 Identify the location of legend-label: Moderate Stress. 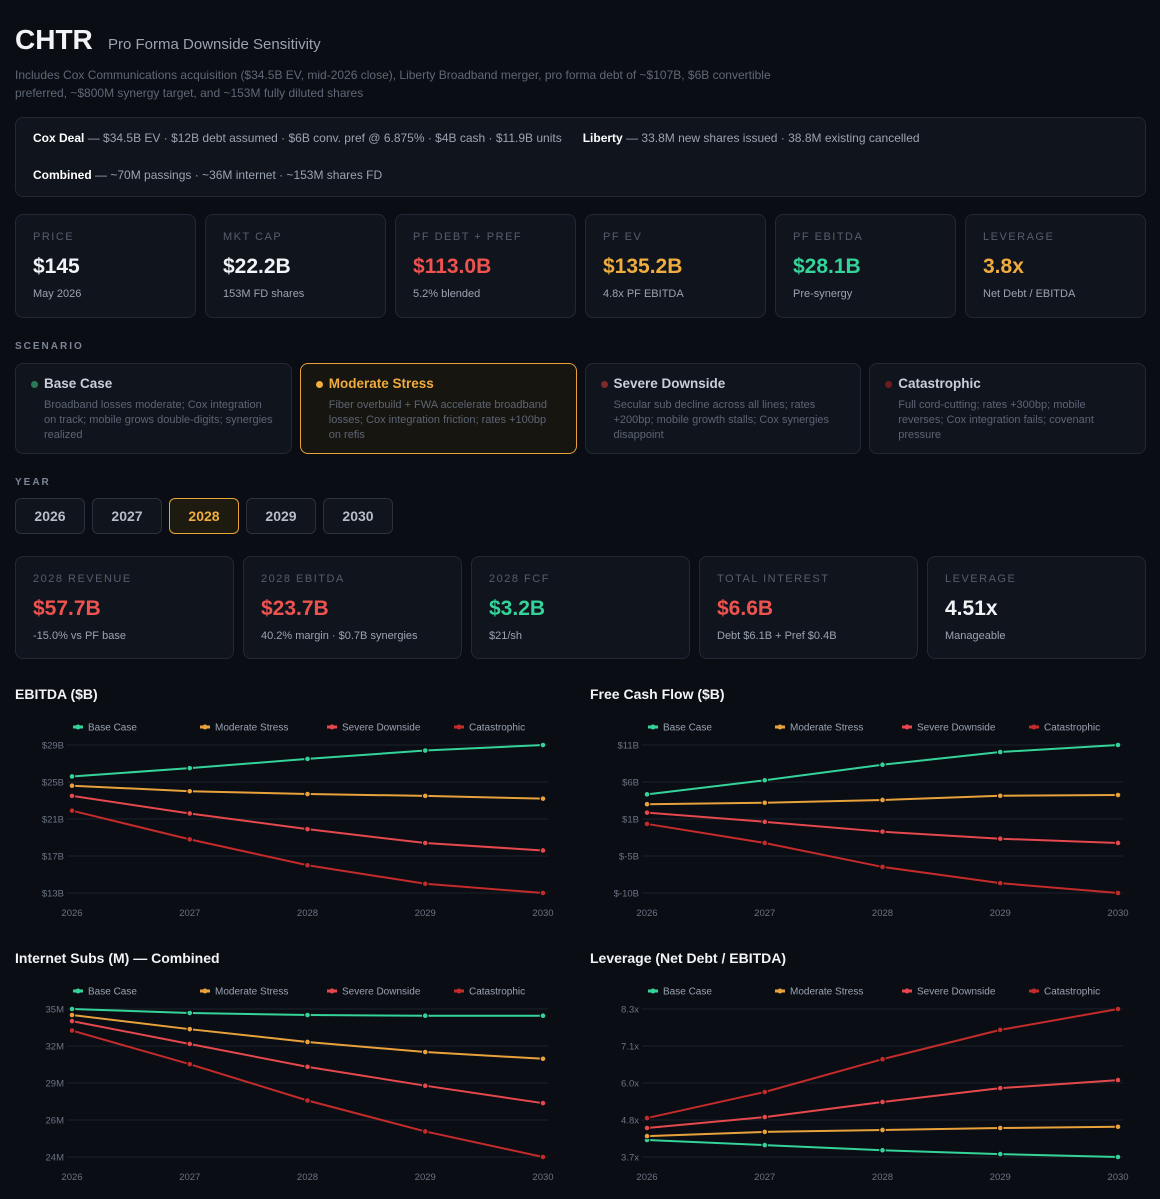
(826, 728).